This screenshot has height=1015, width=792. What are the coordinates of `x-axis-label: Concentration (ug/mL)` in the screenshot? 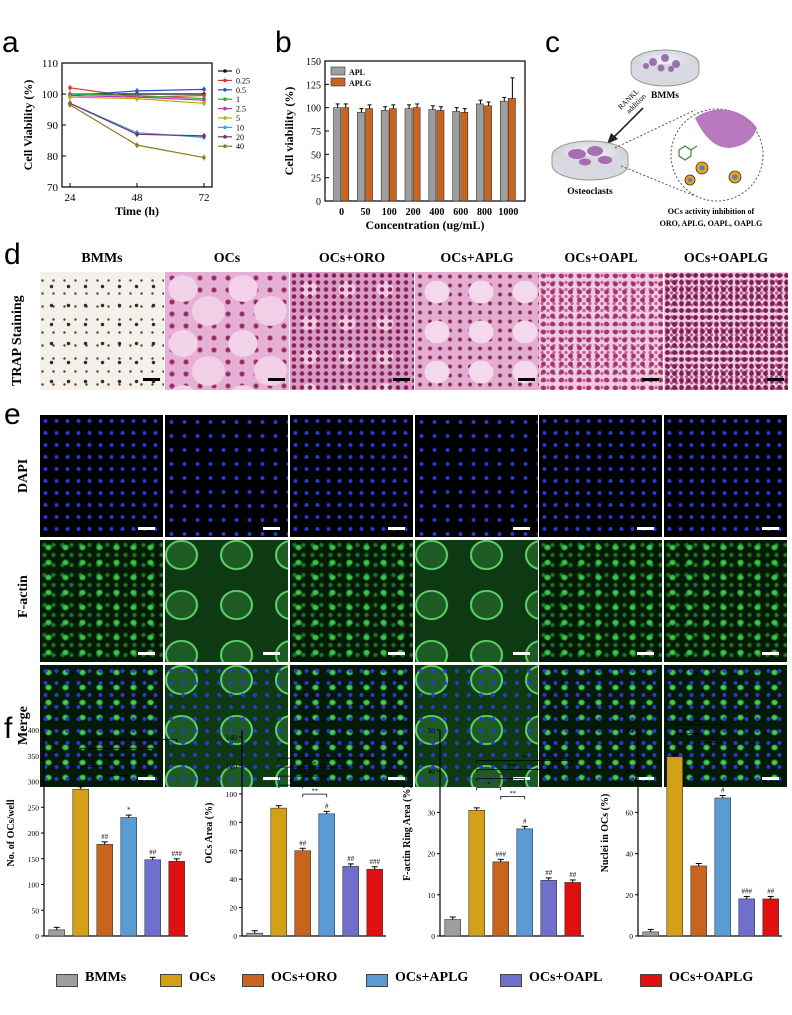 It's located at (425, 225).